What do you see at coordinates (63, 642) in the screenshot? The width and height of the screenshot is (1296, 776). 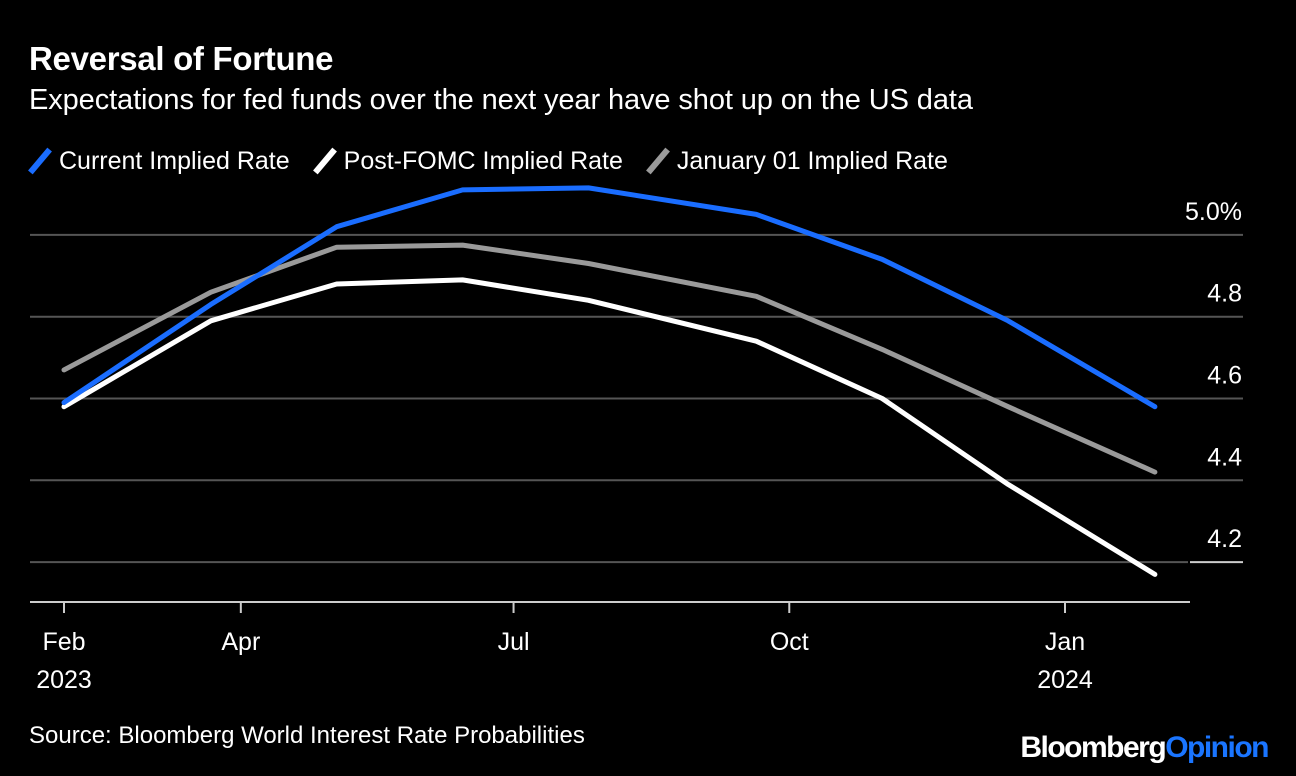 I see `x-tick-label: Feb` at bounding box center [63, 642].